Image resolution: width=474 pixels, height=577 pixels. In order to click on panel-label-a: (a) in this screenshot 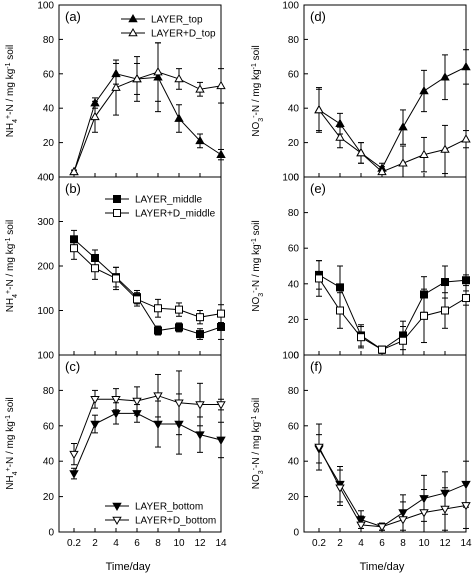, I will do `click(73, 16)`.